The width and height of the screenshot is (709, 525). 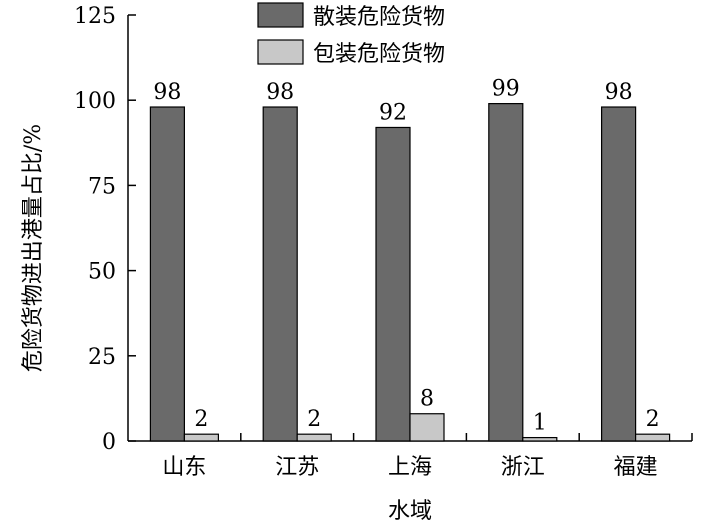 What do you see at coordinates (410, 467) in the screenshot?
I see `x-tick-label: 上海` at bounding box center [410, 467].